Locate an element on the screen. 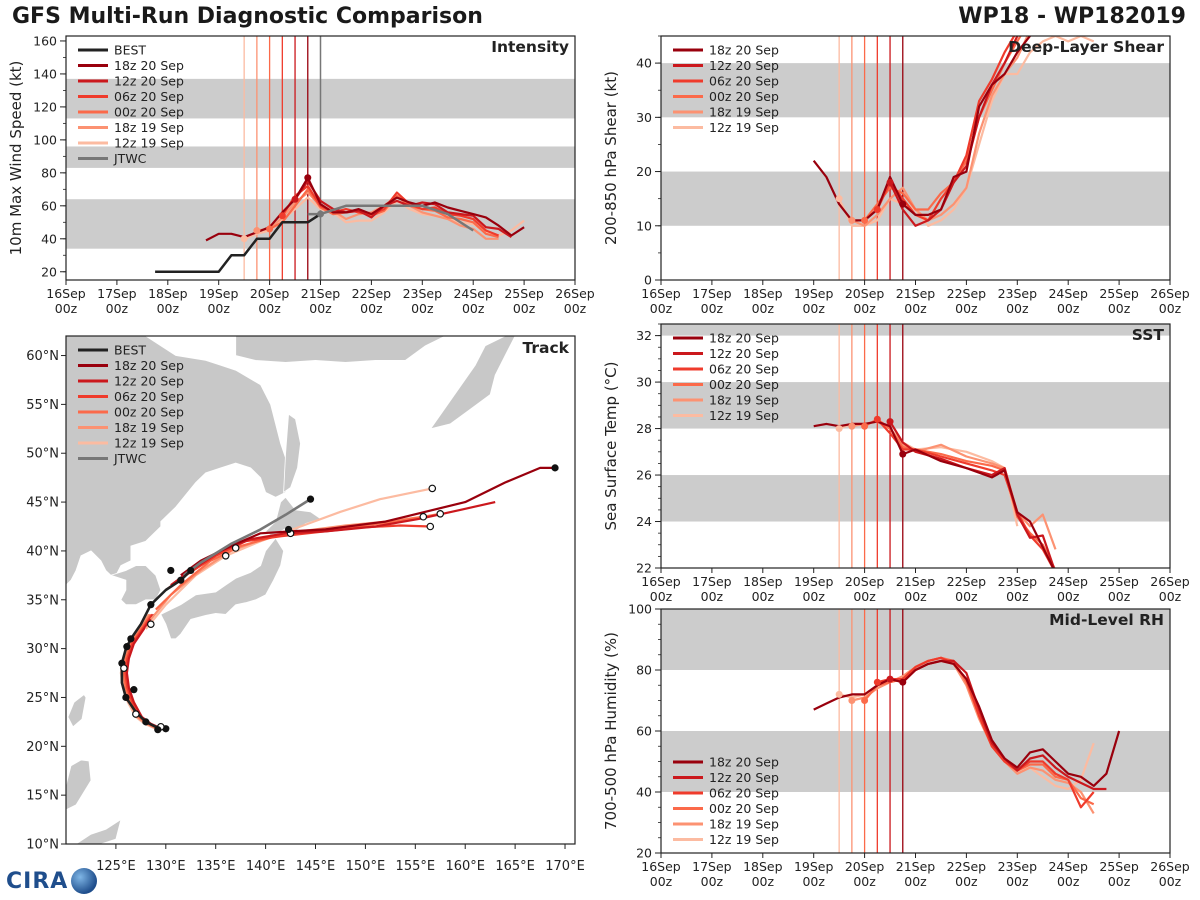 This screenshot has width=1200, height=900. y-tick-label: 30 is located at coordinates (644, 117).